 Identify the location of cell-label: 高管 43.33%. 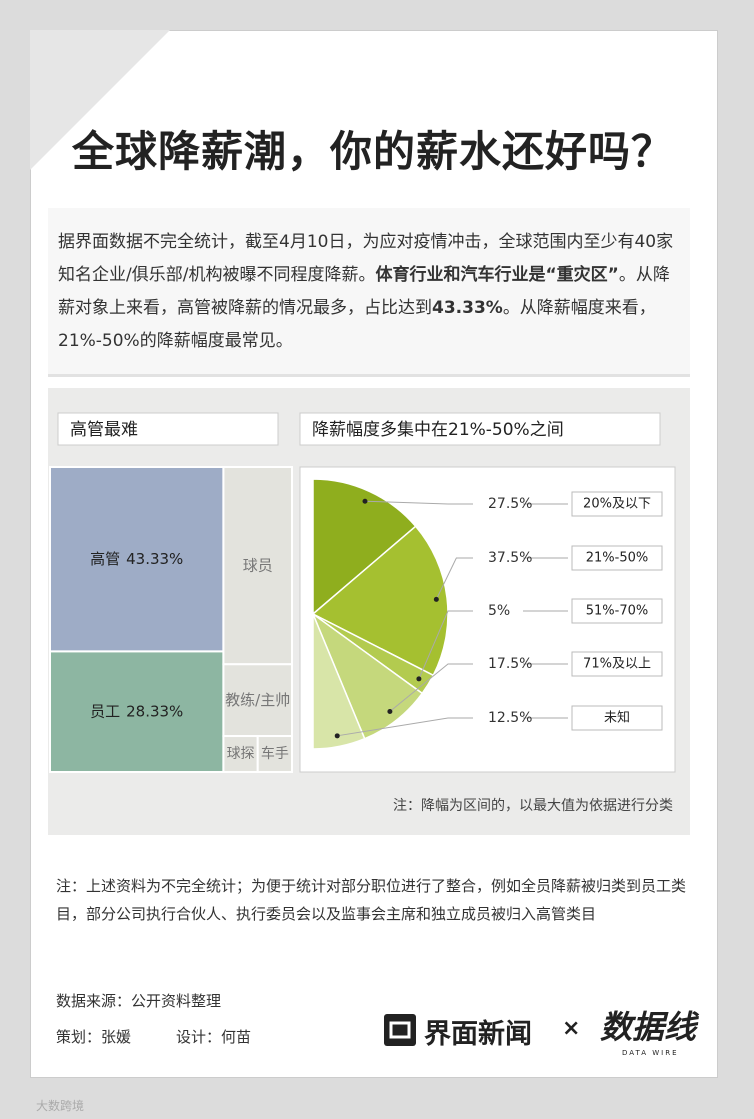
(136, 559).